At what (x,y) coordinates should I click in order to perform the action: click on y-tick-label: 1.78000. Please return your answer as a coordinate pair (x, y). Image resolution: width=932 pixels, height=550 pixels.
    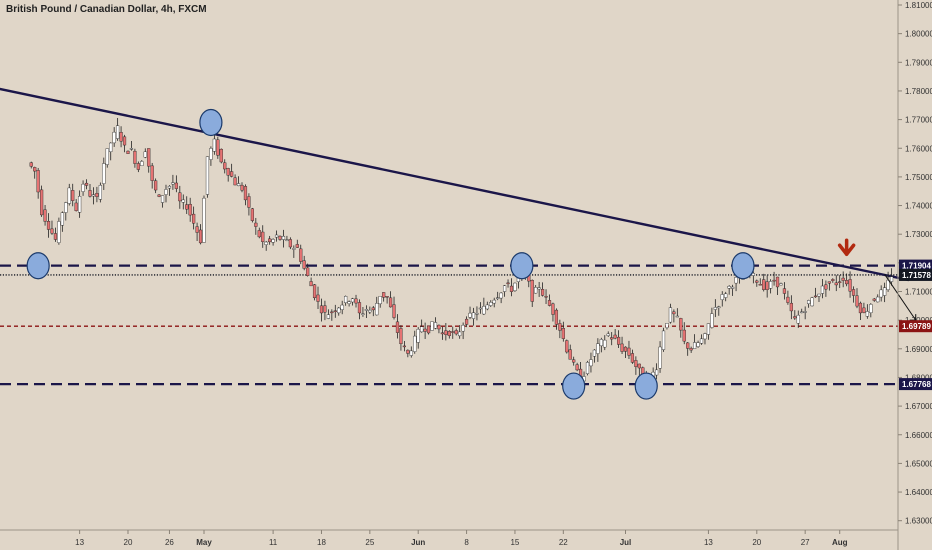
    Looking at the image, I should click on (918, 91).